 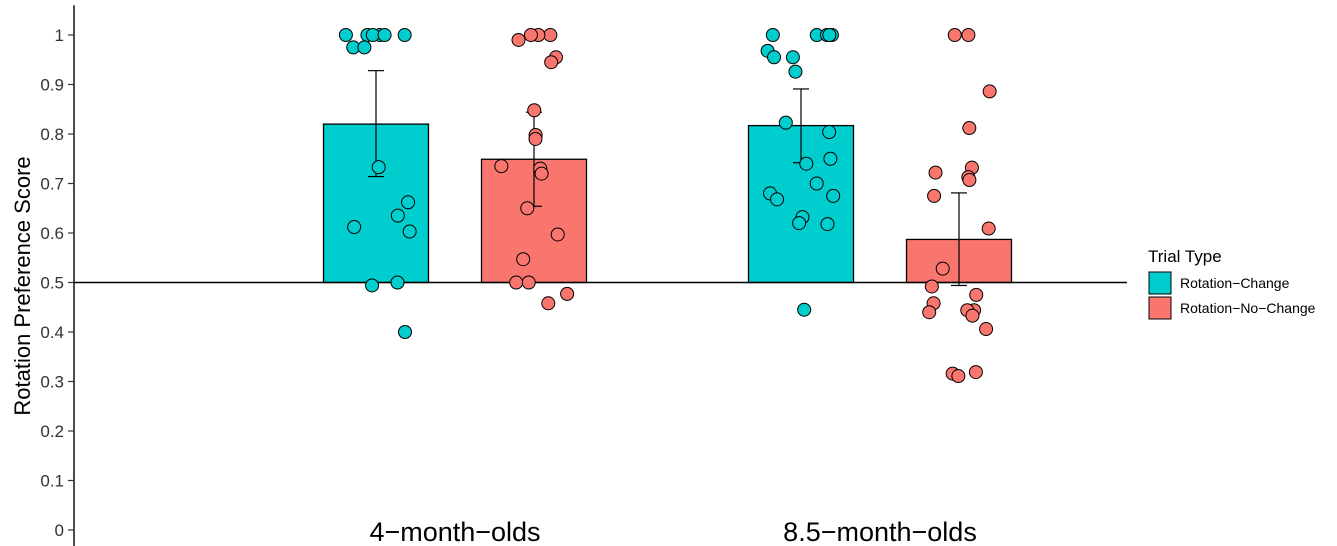 I want to click on x-axis-labels: 4−month−olds 8.5−month−olds, so click(x=672, y=531).